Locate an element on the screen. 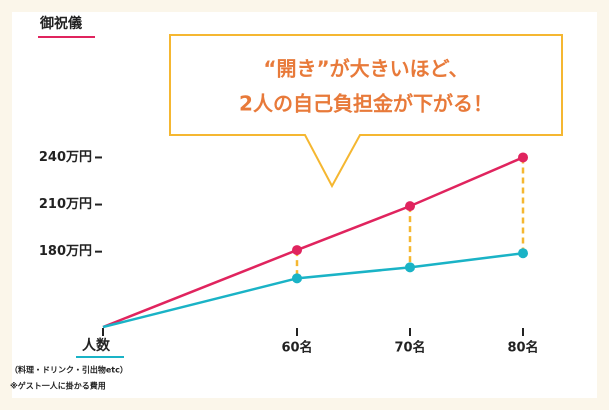  x-axis-title: 人数 is located at coordinates (96, 345).